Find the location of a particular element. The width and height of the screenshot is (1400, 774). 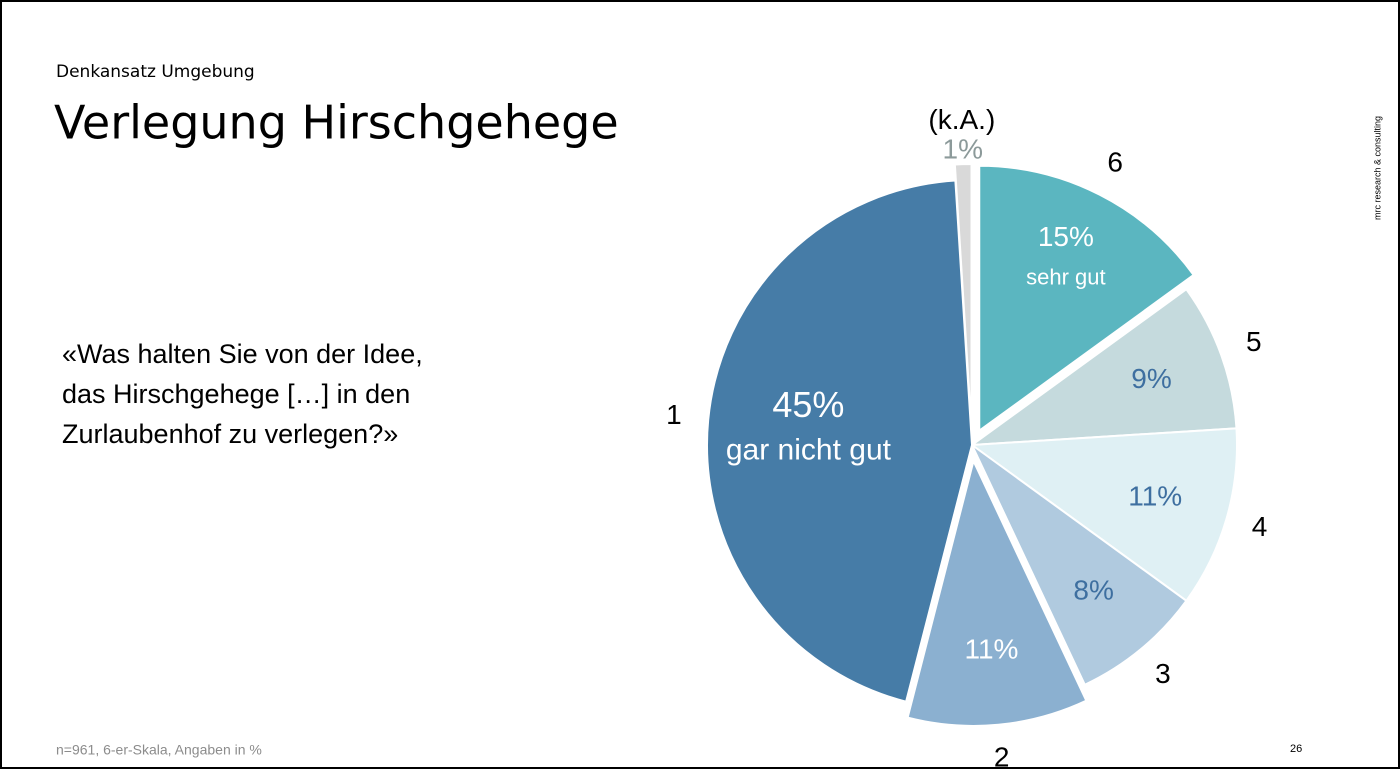

question-line: das Hirschgehege […] in den is located at coordinates (236, 394).